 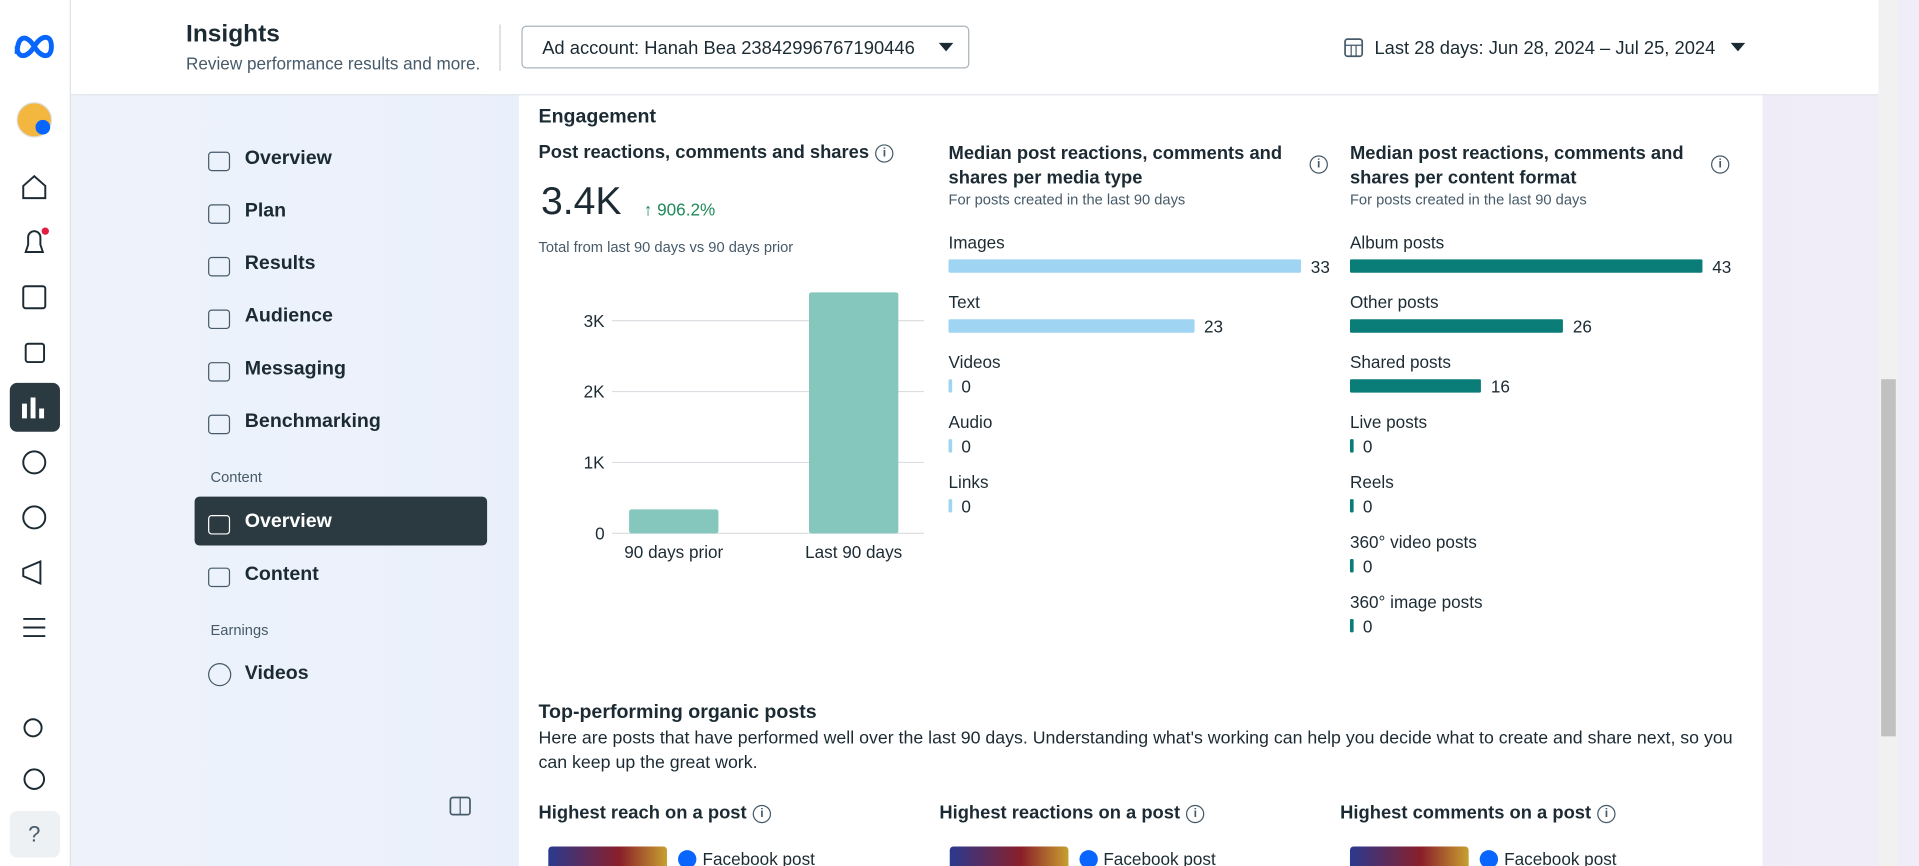 I want to click on y-tick-label: 2K, so click(x=595, y=392).